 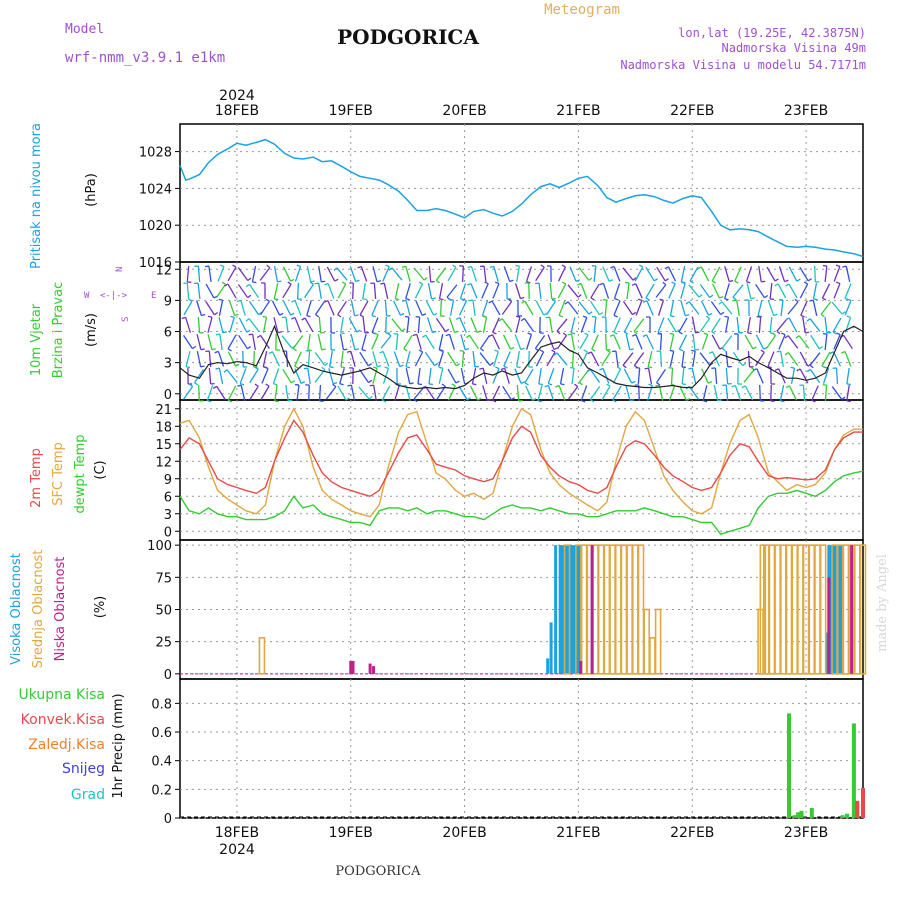 I want to click on y-tick-label: 0, so click(x=168, y=395).